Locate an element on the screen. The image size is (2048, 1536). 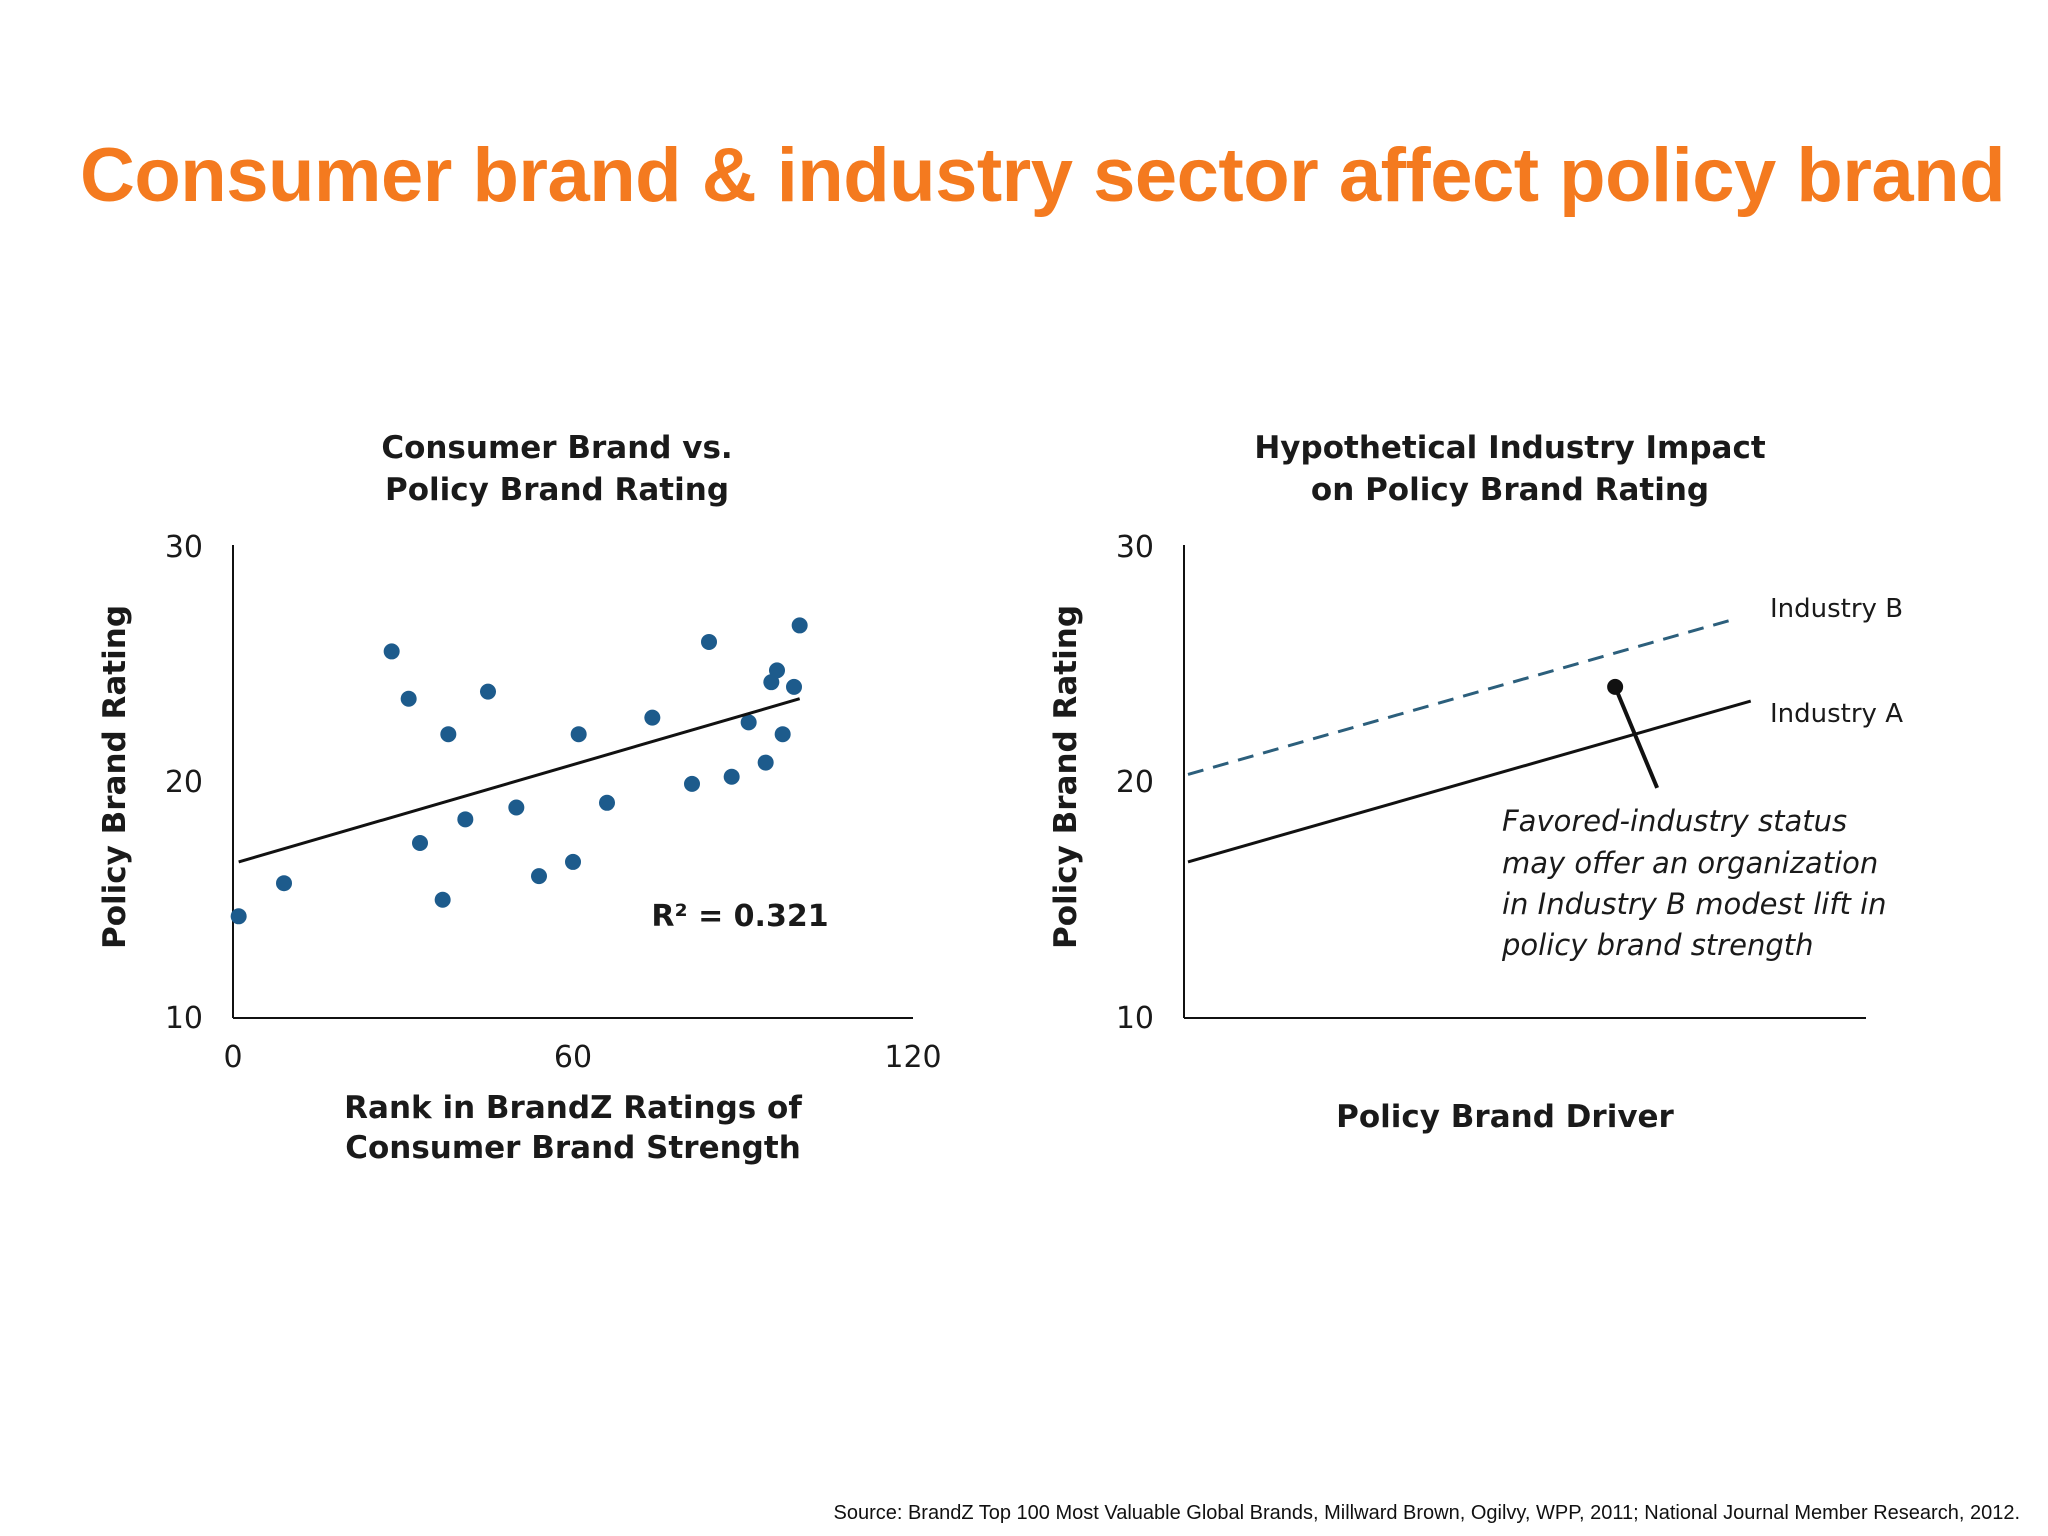
scatter-xlabel-line2: Consumer Brand Strength is located at coordinates (573, 1148).